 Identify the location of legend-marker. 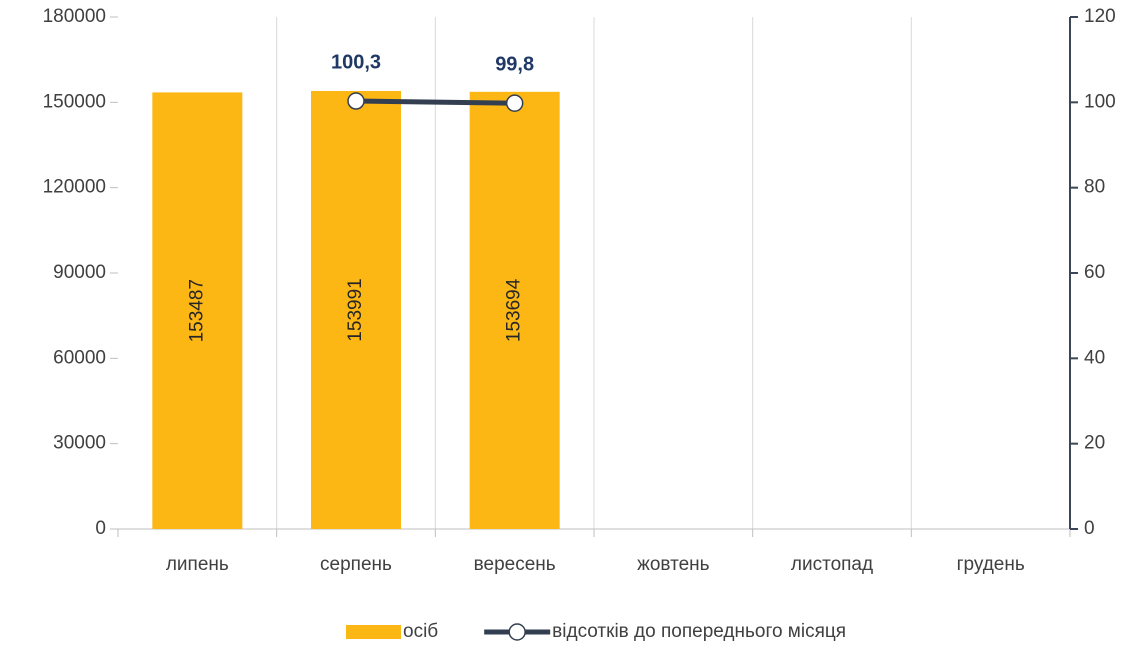
(517, 632).